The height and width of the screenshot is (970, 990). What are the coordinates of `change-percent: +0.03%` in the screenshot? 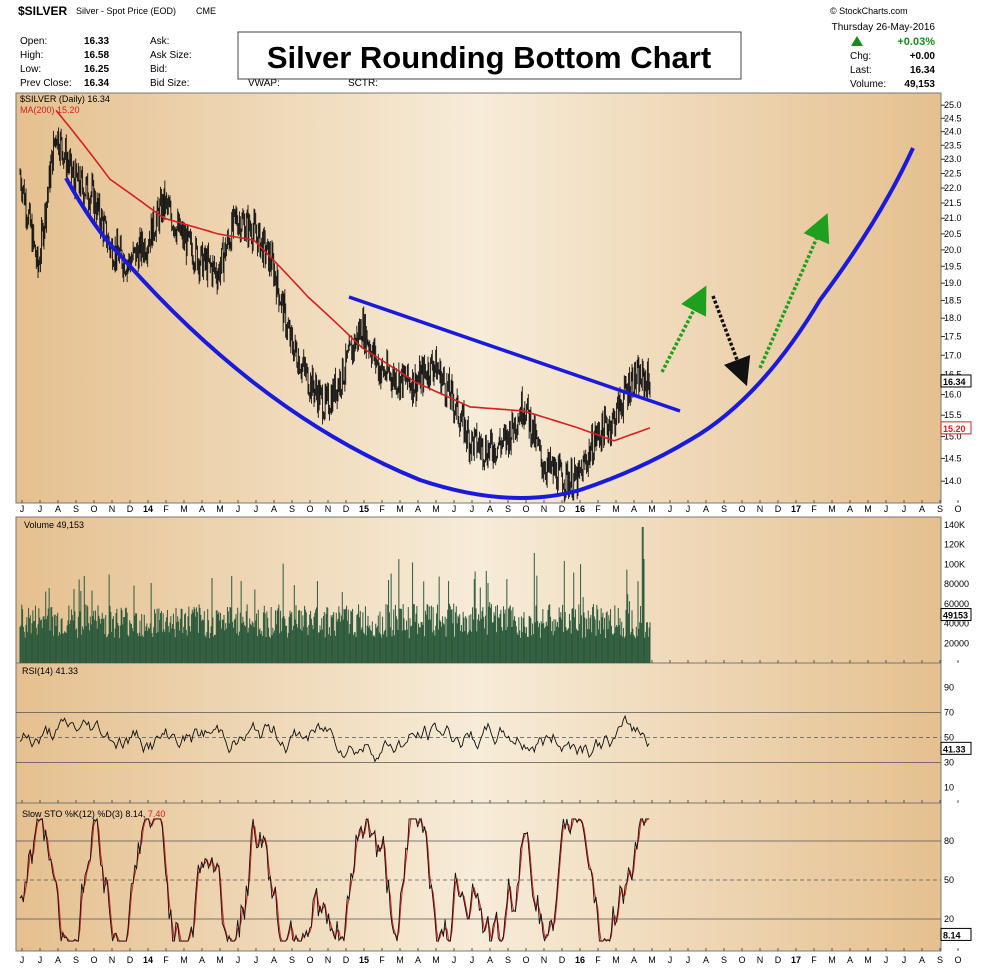 It's located at (916, 42).